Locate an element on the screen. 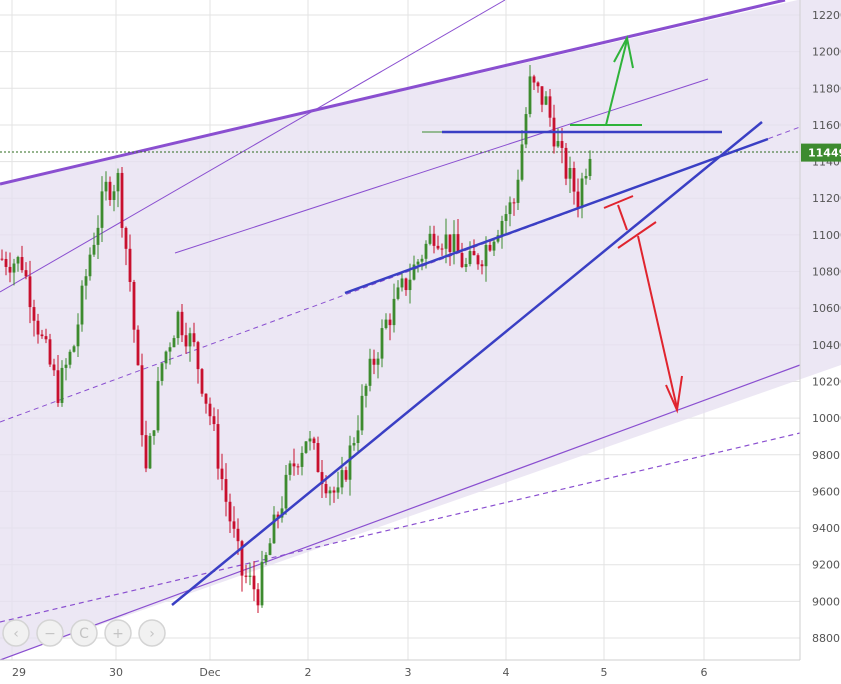 This screenshot has height=684, width=841. minus-icon-glyph: − is located at coordinates (50, 634).